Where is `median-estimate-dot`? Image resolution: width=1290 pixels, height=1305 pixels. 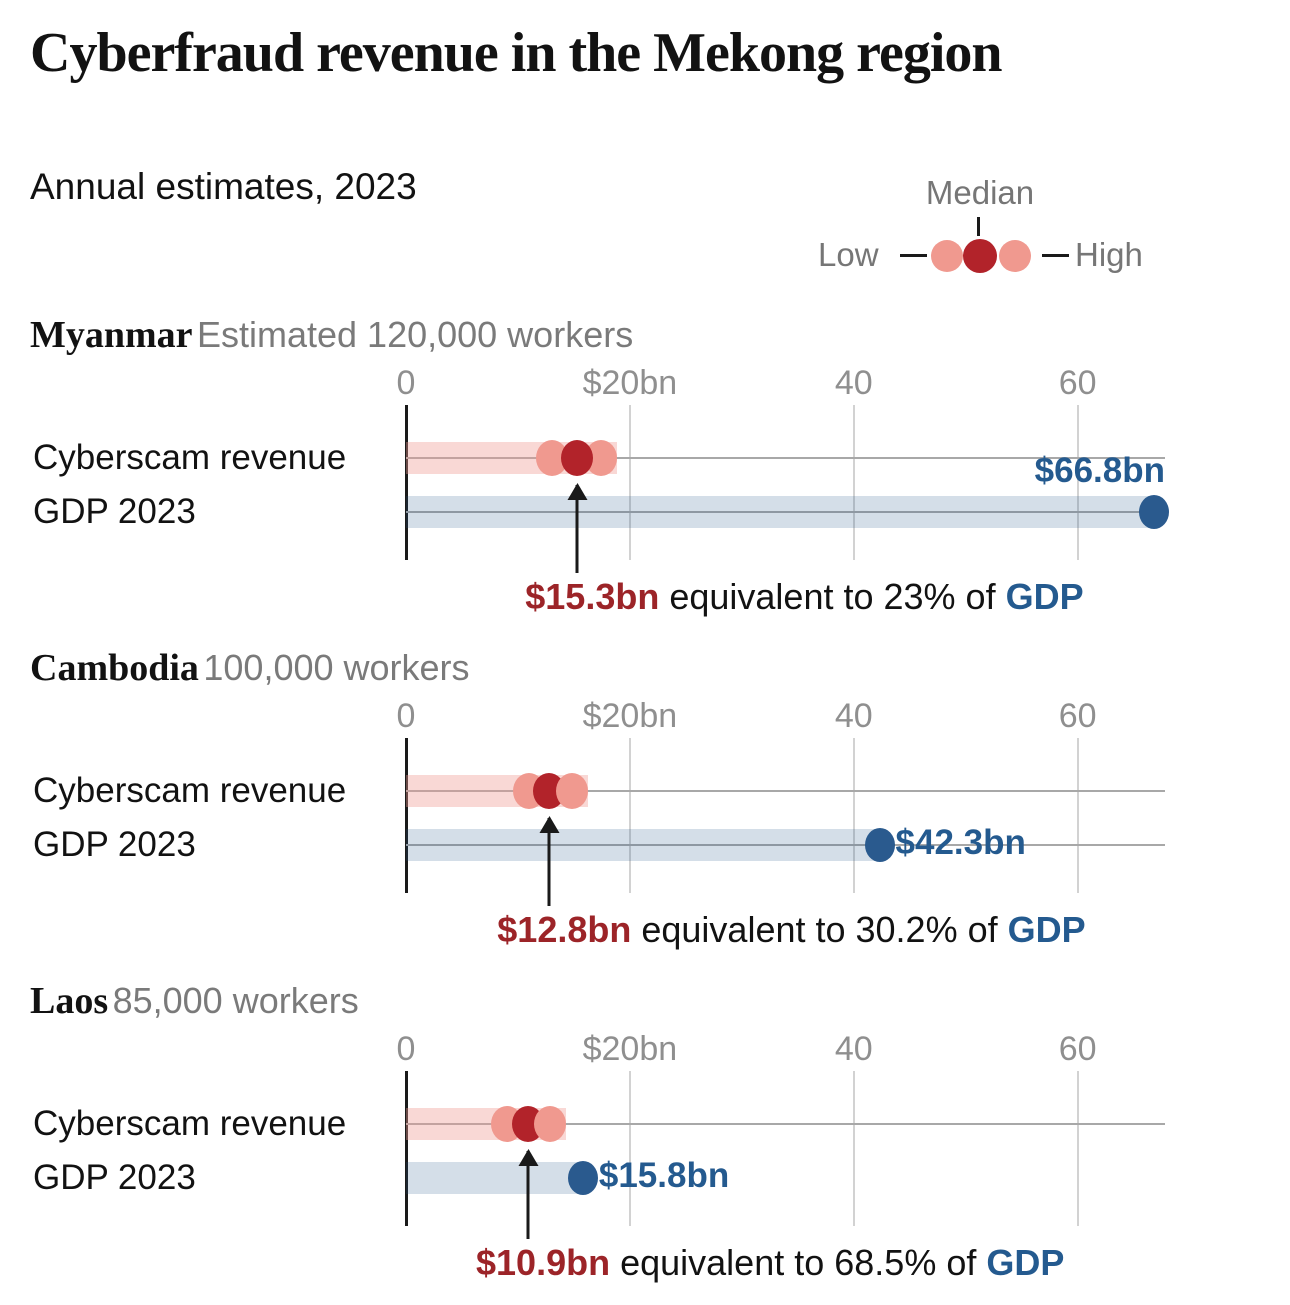 median-estimate-dot is located at coordinates (577, 458).